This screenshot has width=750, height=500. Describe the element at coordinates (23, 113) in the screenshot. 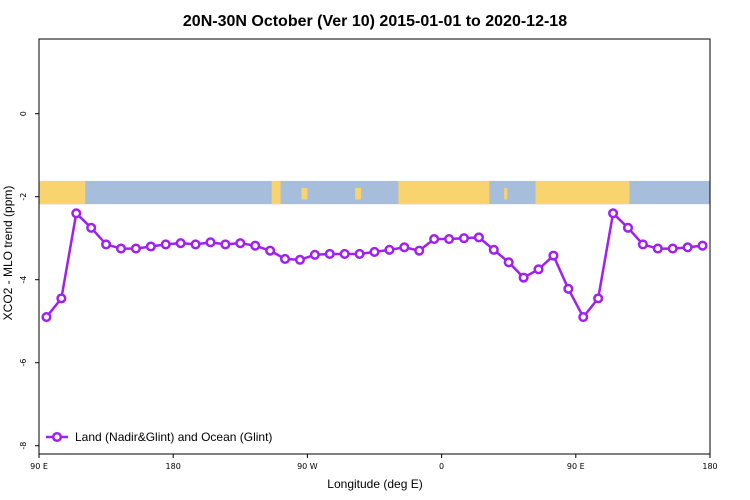

I see `y-tick-label: 0` at that location.